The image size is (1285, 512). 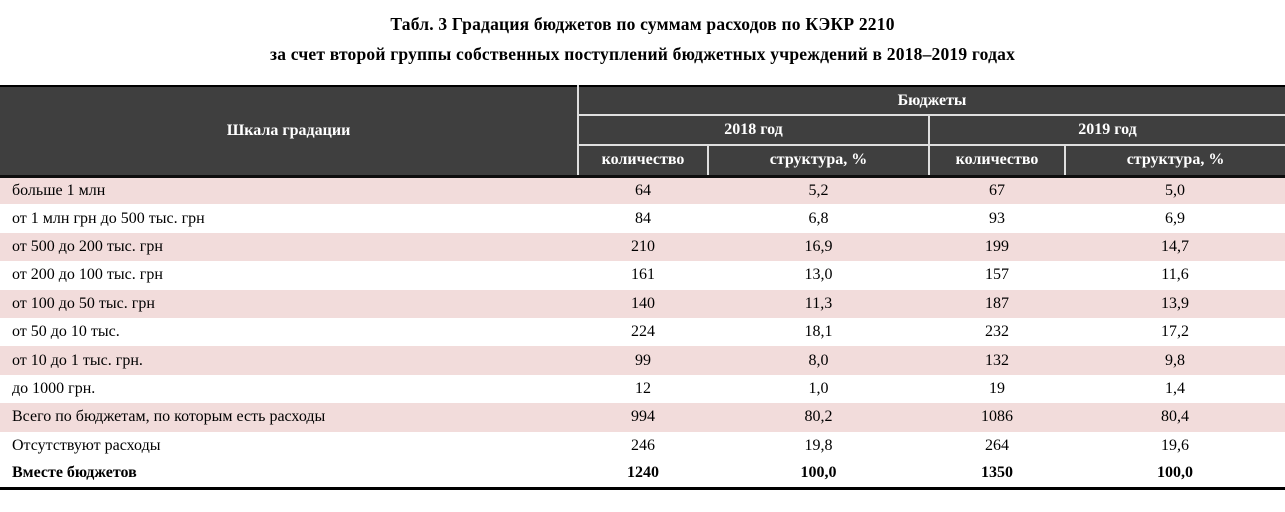 I want to click on cell-structure-2019: 17,2, so click(x=1175, y=332).